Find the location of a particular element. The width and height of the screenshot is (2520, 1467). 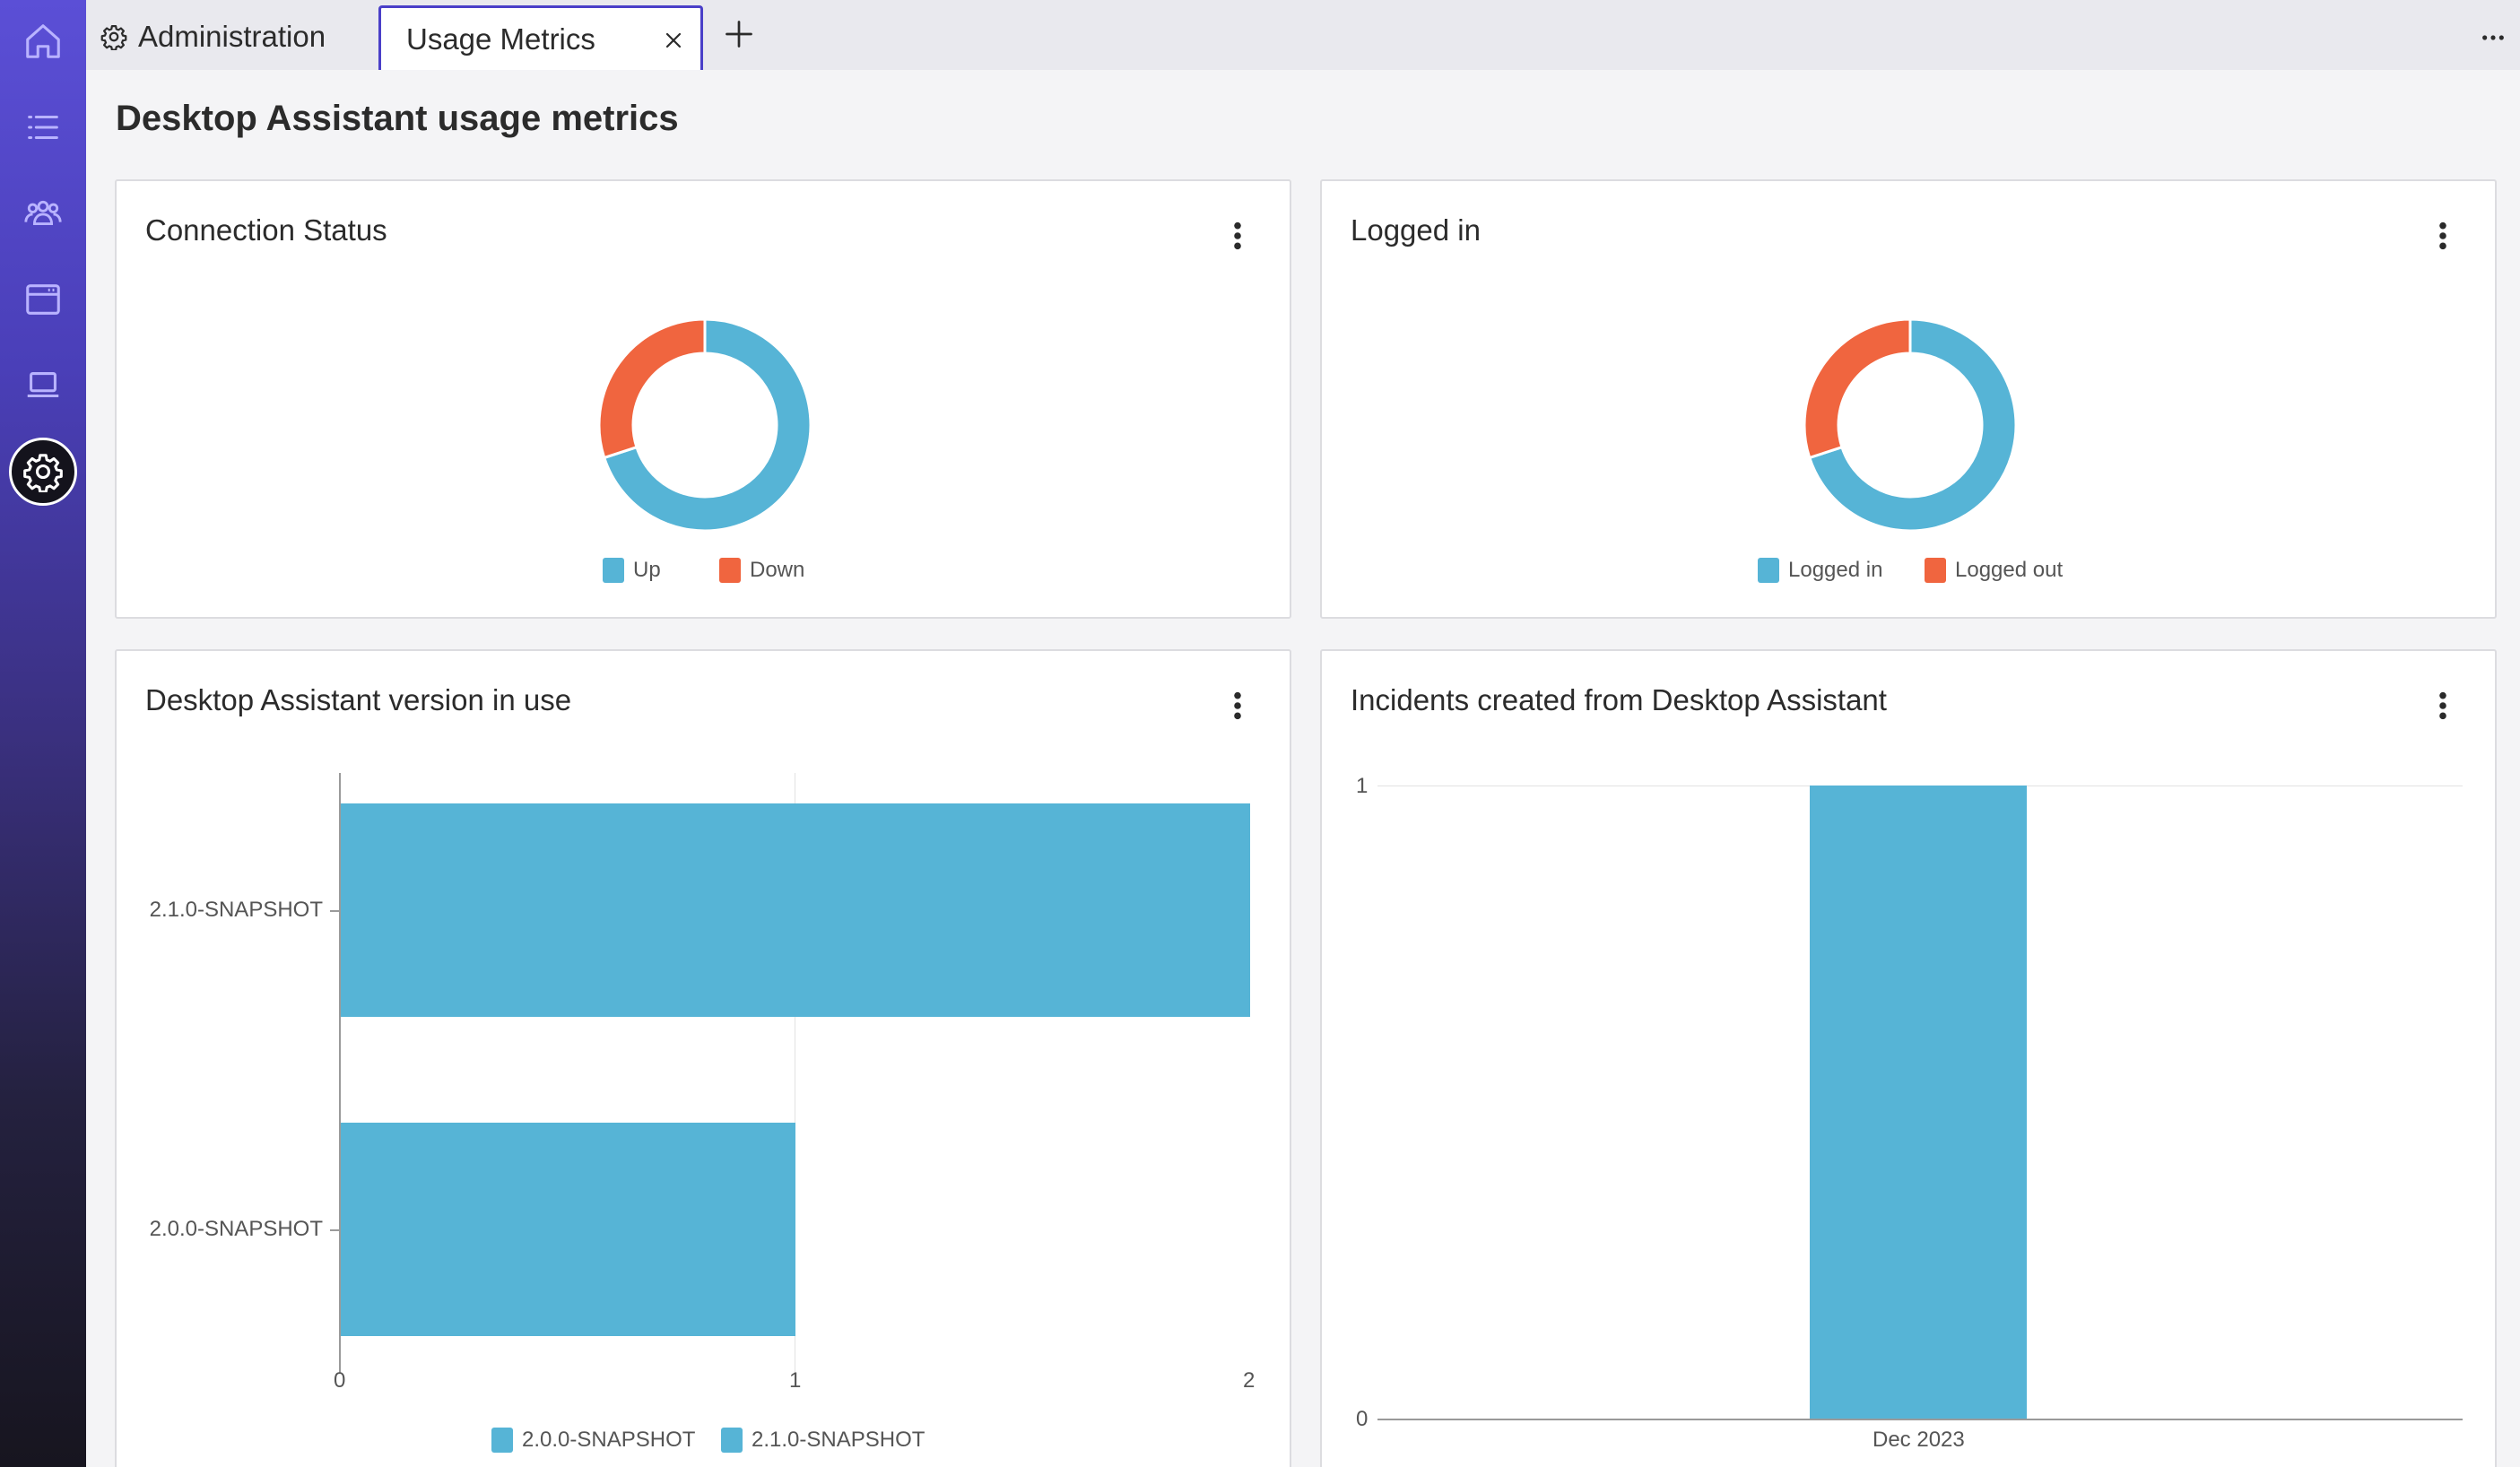

connection-status-donut is located at coordinates (705, 425).